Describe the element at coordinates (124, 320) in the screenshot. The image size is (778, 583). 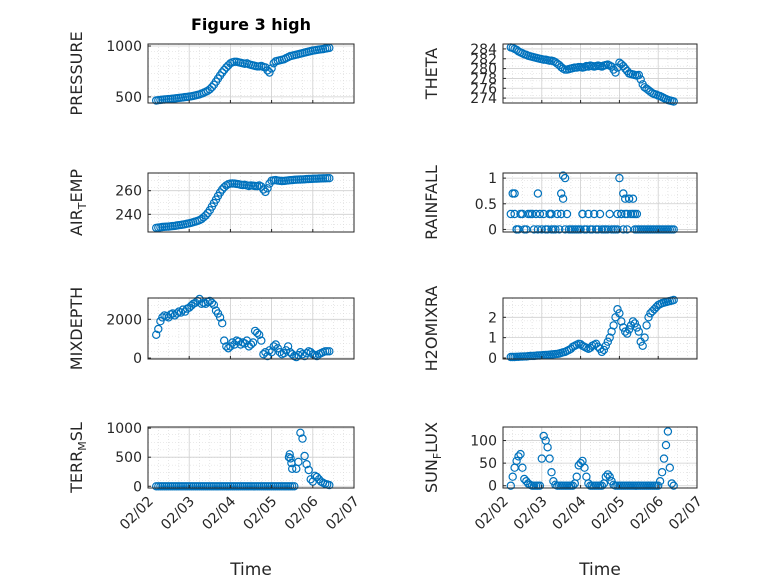
I see `ytick-label-4-1: 2000` at that location.